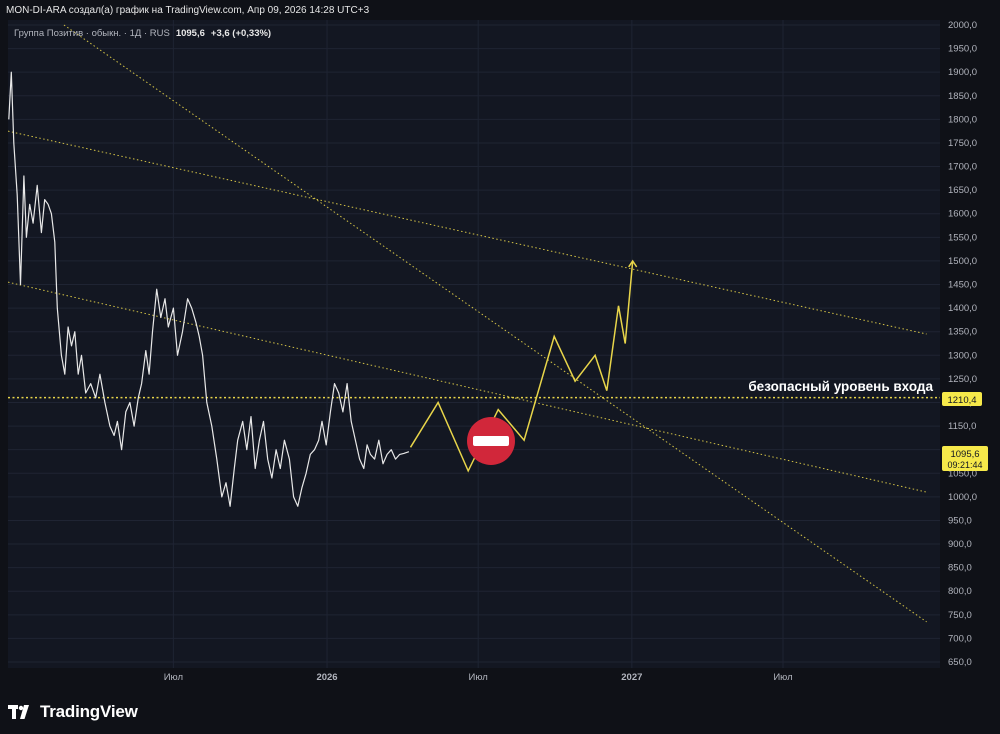  I want to click on current-price-badge-timer: 09:21:44, so click(964, 465).